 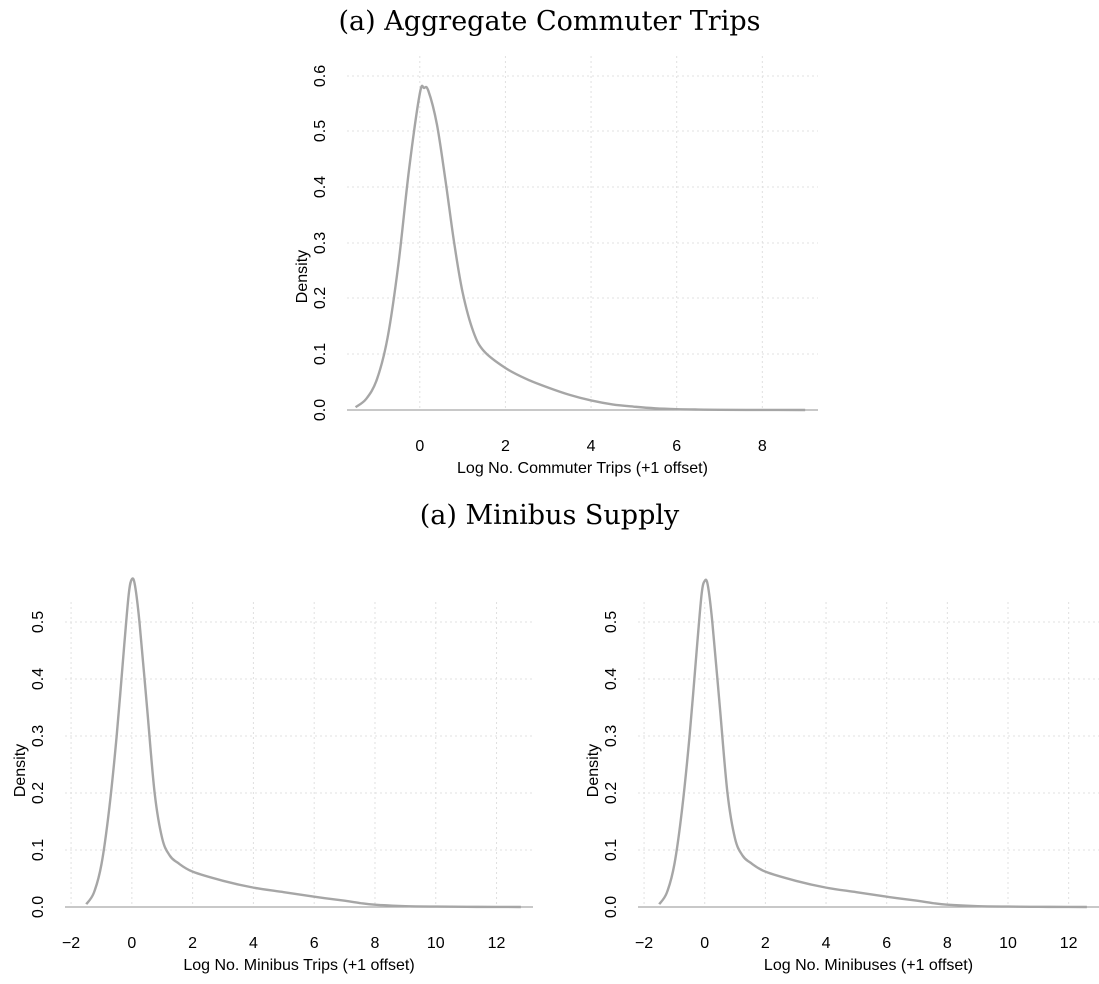 I want to click on density-curve-minibus-trips, so click(x=303, y=743).